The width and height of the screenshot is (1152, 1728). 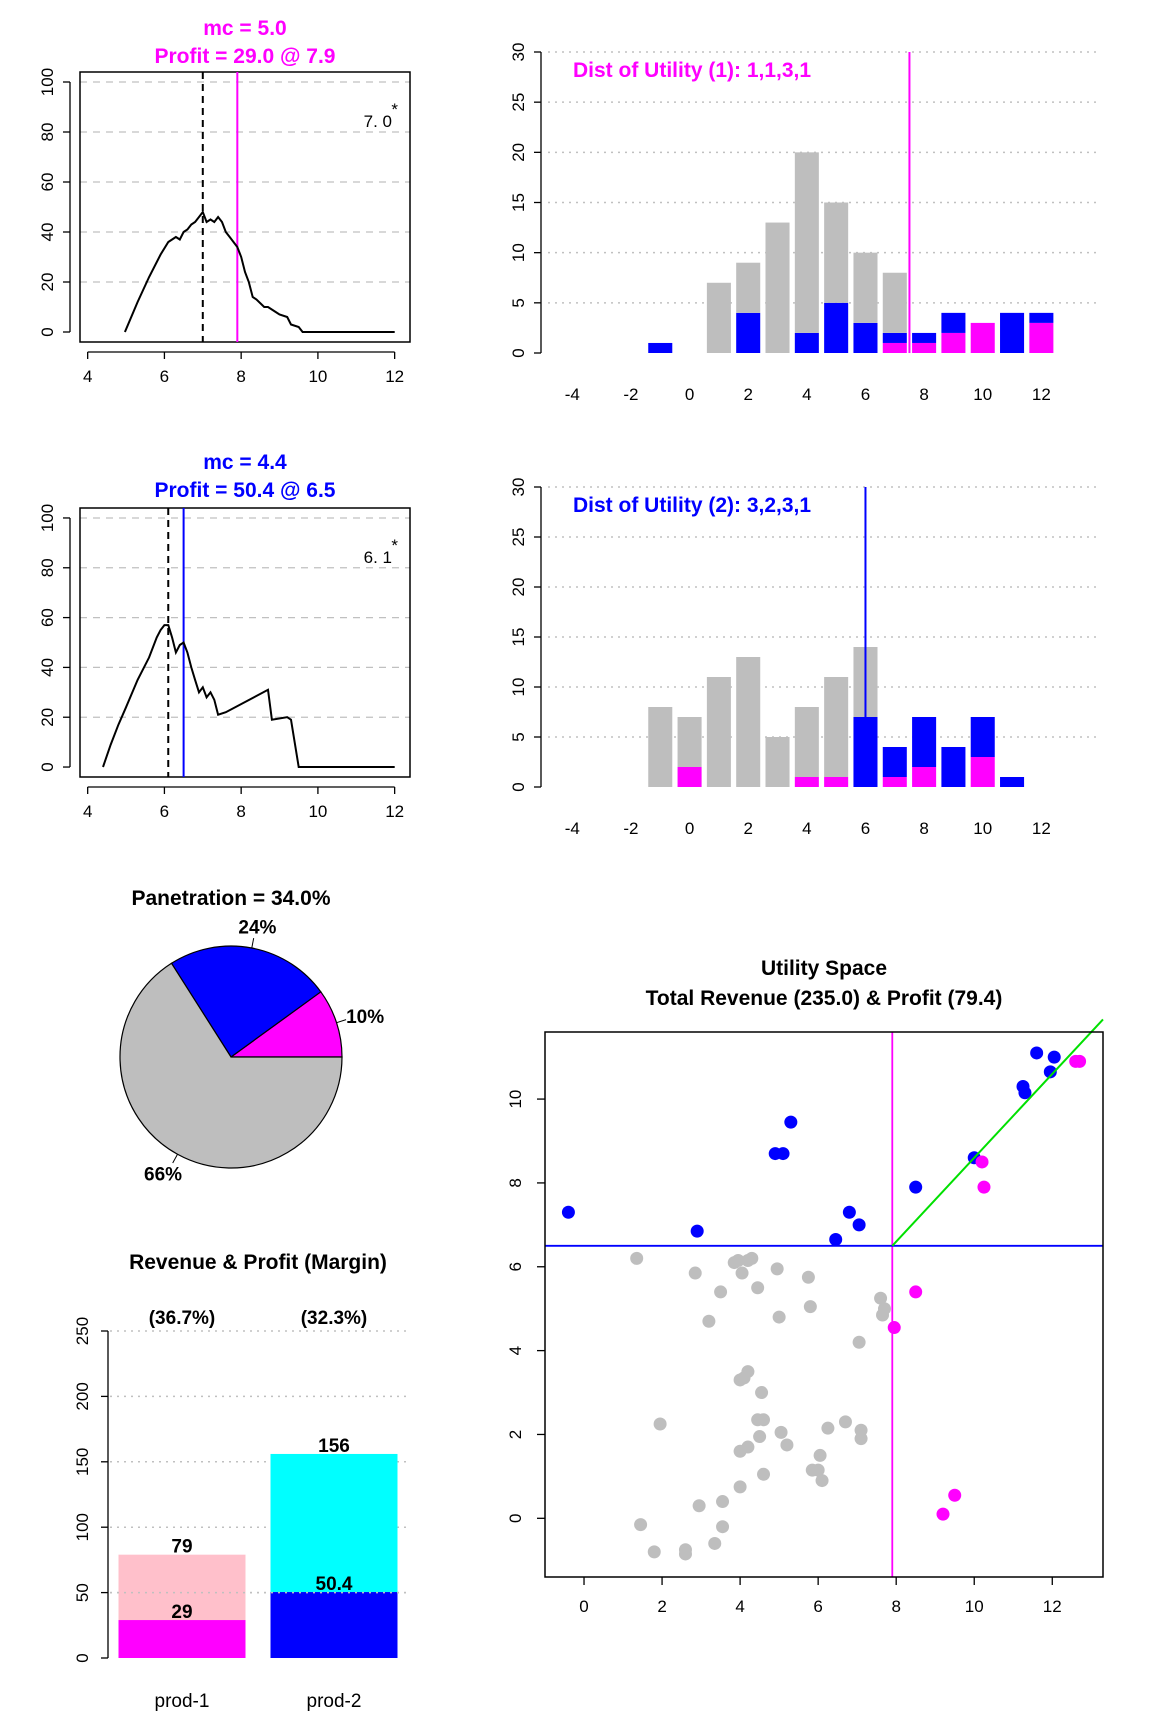 What do you see at coordinates (518, 736) in the screenshot?
I see `y-tick-label: 5` at bounding box center [518, 736].